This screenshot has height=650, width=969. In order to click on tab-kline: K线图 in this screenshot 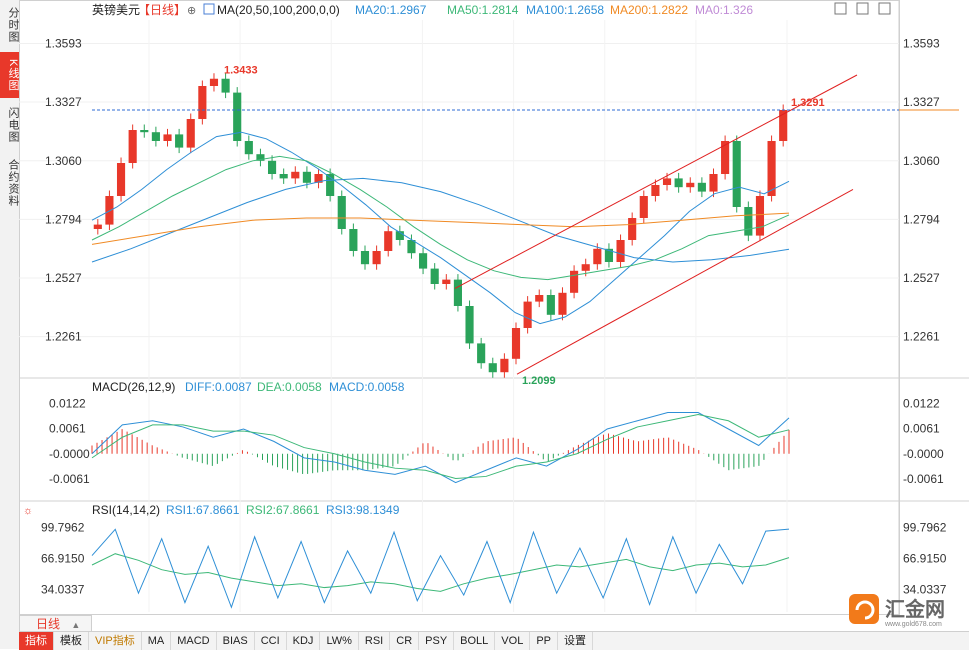, I will do `click(9, 75)`.